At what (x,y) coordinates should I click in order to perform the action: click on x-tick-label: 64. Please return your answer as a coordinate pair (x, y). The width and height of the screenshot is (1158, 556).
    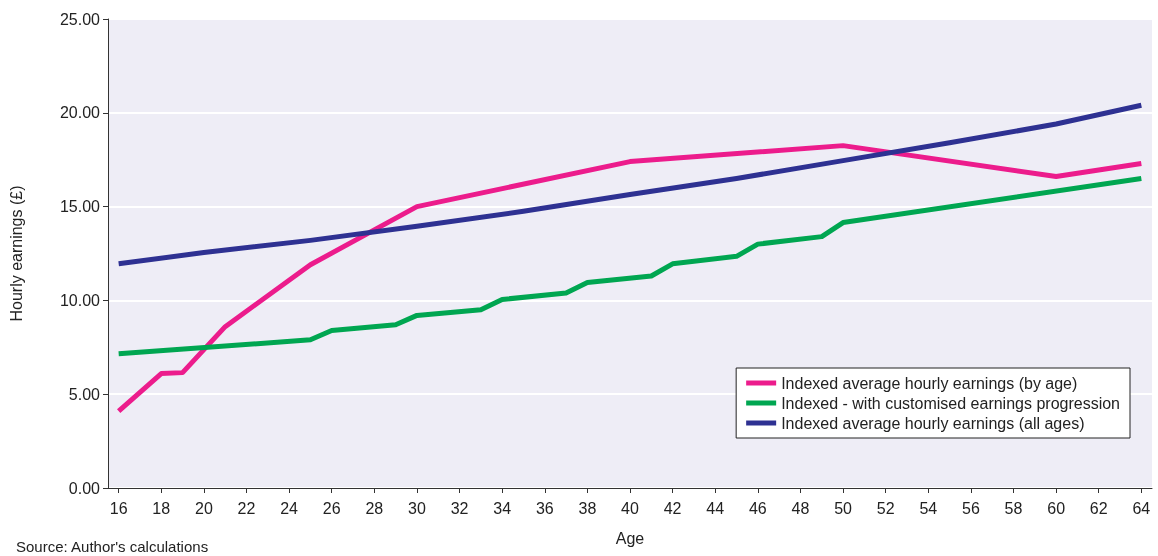
    Looking at the image, I should click on (1141, 508).